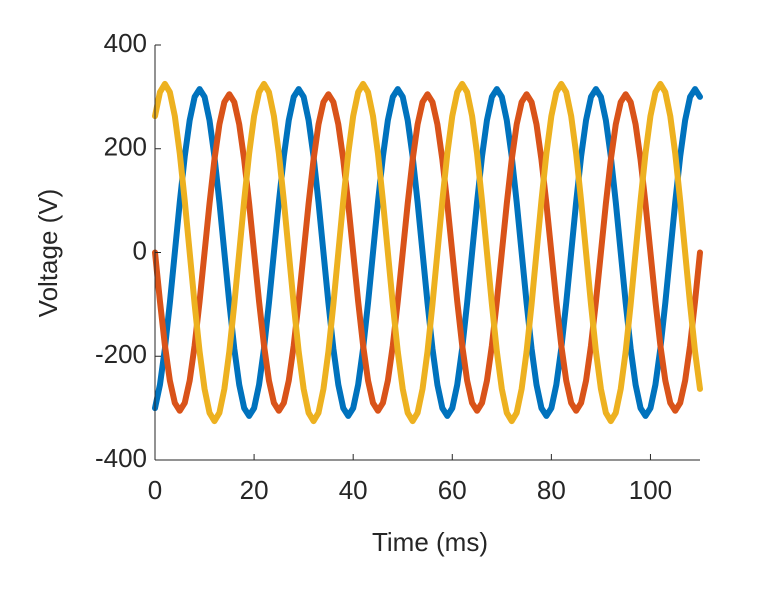 Image resolution: width=768 pixels, height=589 pixels. What do you see at coordinates (430, 542) in the screenshot?
I see `x-axis-label: Time (ms)` at bounding box center [430, 542].